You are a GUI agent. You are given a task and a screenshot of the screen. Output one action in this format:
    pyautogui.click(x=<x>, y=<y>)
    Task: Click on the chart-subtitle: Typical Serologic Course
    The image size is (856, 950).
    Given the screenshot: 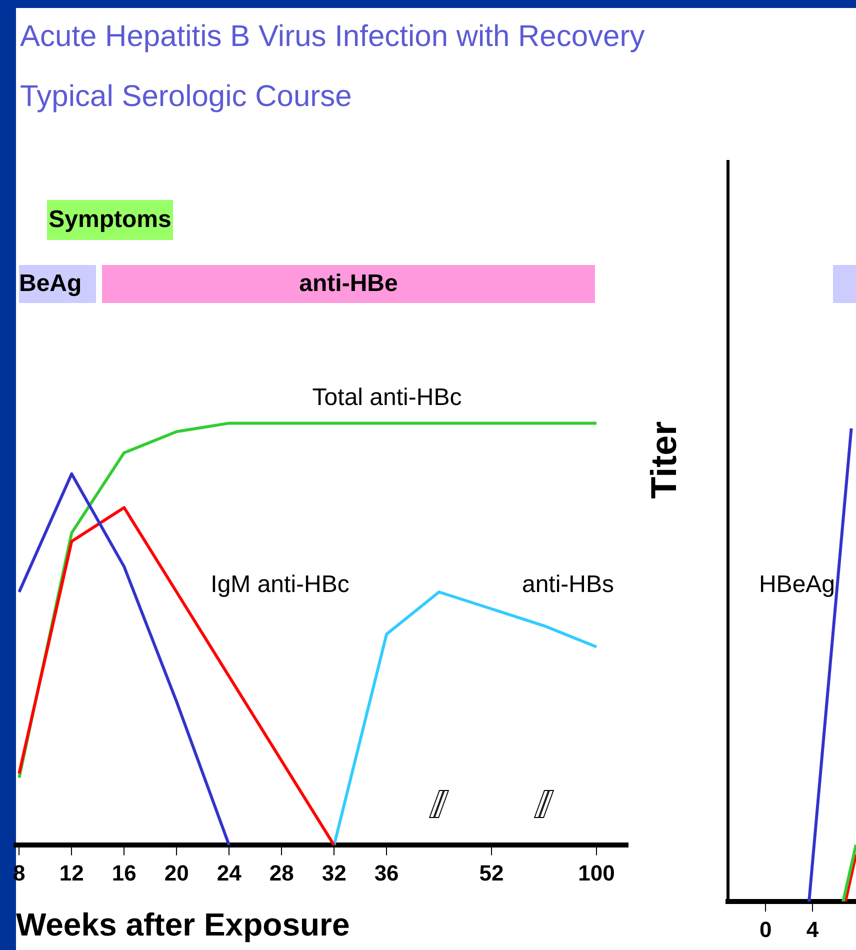 What is the action you would take?
    pyautogui.click(x=186, y=97)
    